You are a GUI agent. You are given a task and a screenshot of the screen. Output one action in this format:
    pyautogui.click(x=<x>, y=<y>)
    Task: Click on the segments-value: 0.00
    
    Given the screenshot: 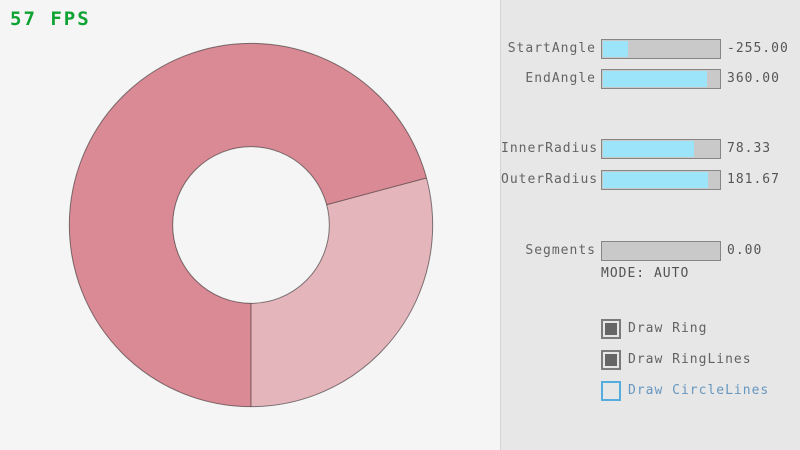 What is the action you would take?
    pyautogui.click(x=745, y=250)
    